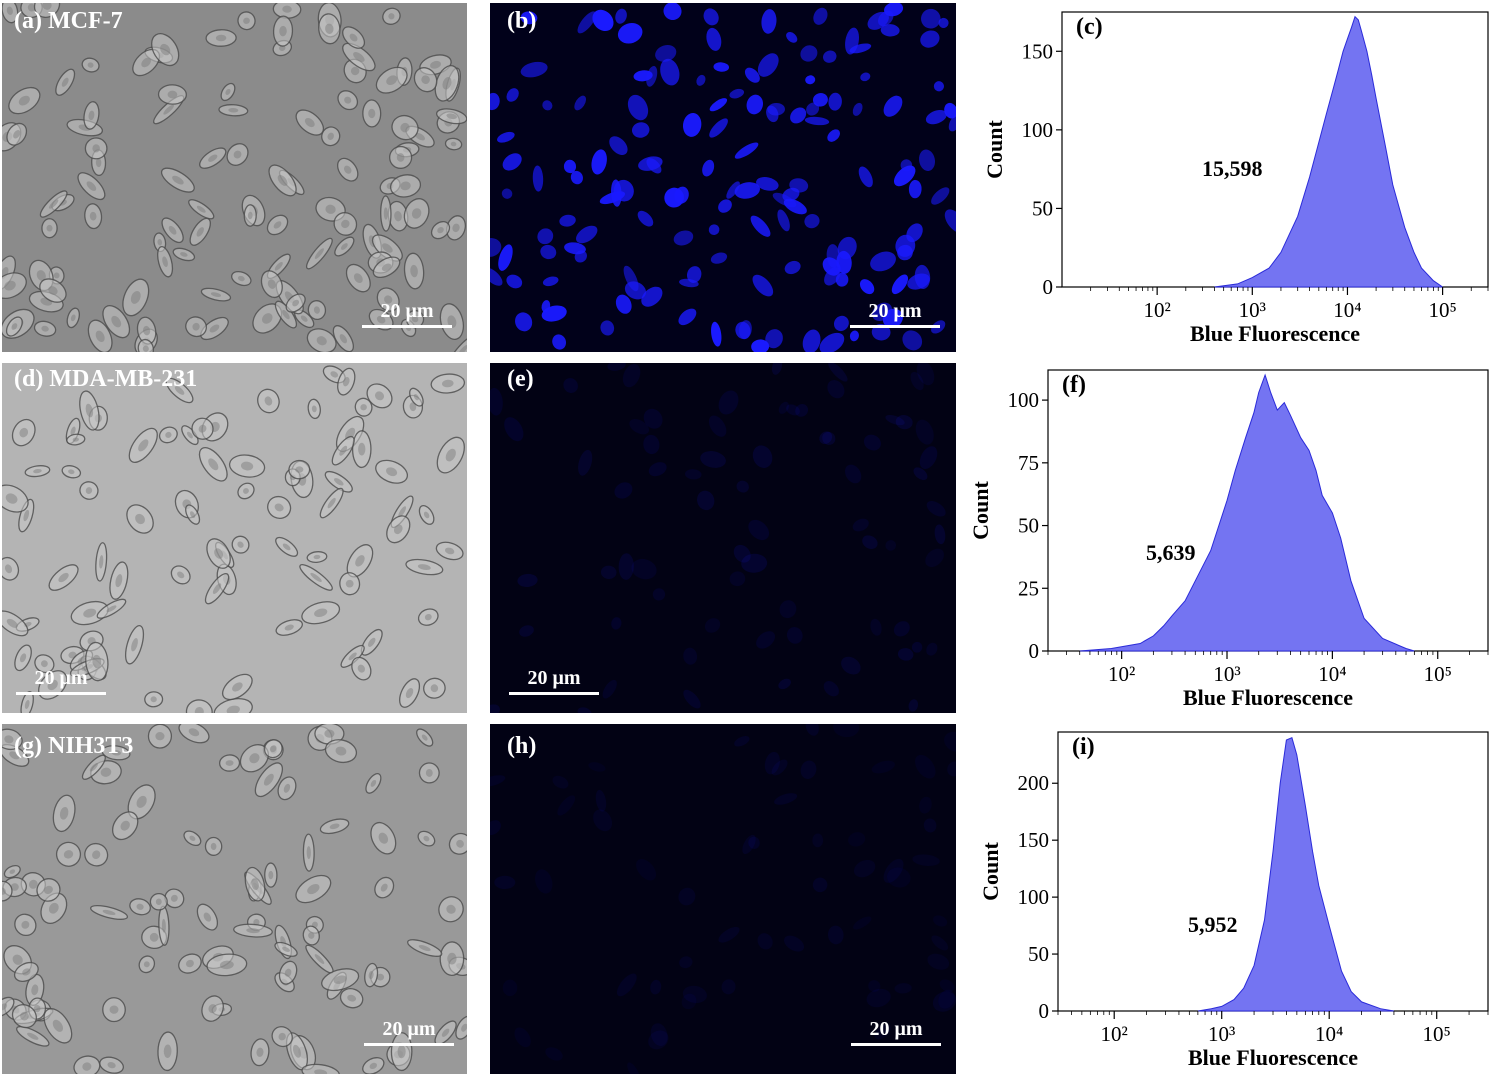 The image size is (1500, 1077). I want to click on panel-label: (f), so click(1074, 385).